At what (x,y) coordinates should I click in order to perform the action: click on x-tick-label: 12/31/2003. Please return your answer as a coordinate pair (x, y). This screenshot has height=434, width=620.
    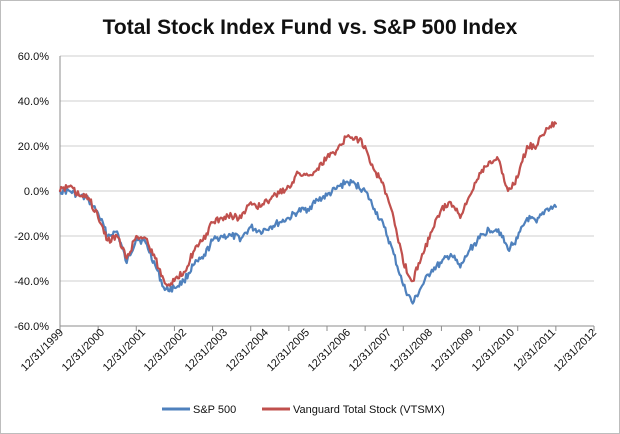
    Looking at the image, I should click on (206, 350).